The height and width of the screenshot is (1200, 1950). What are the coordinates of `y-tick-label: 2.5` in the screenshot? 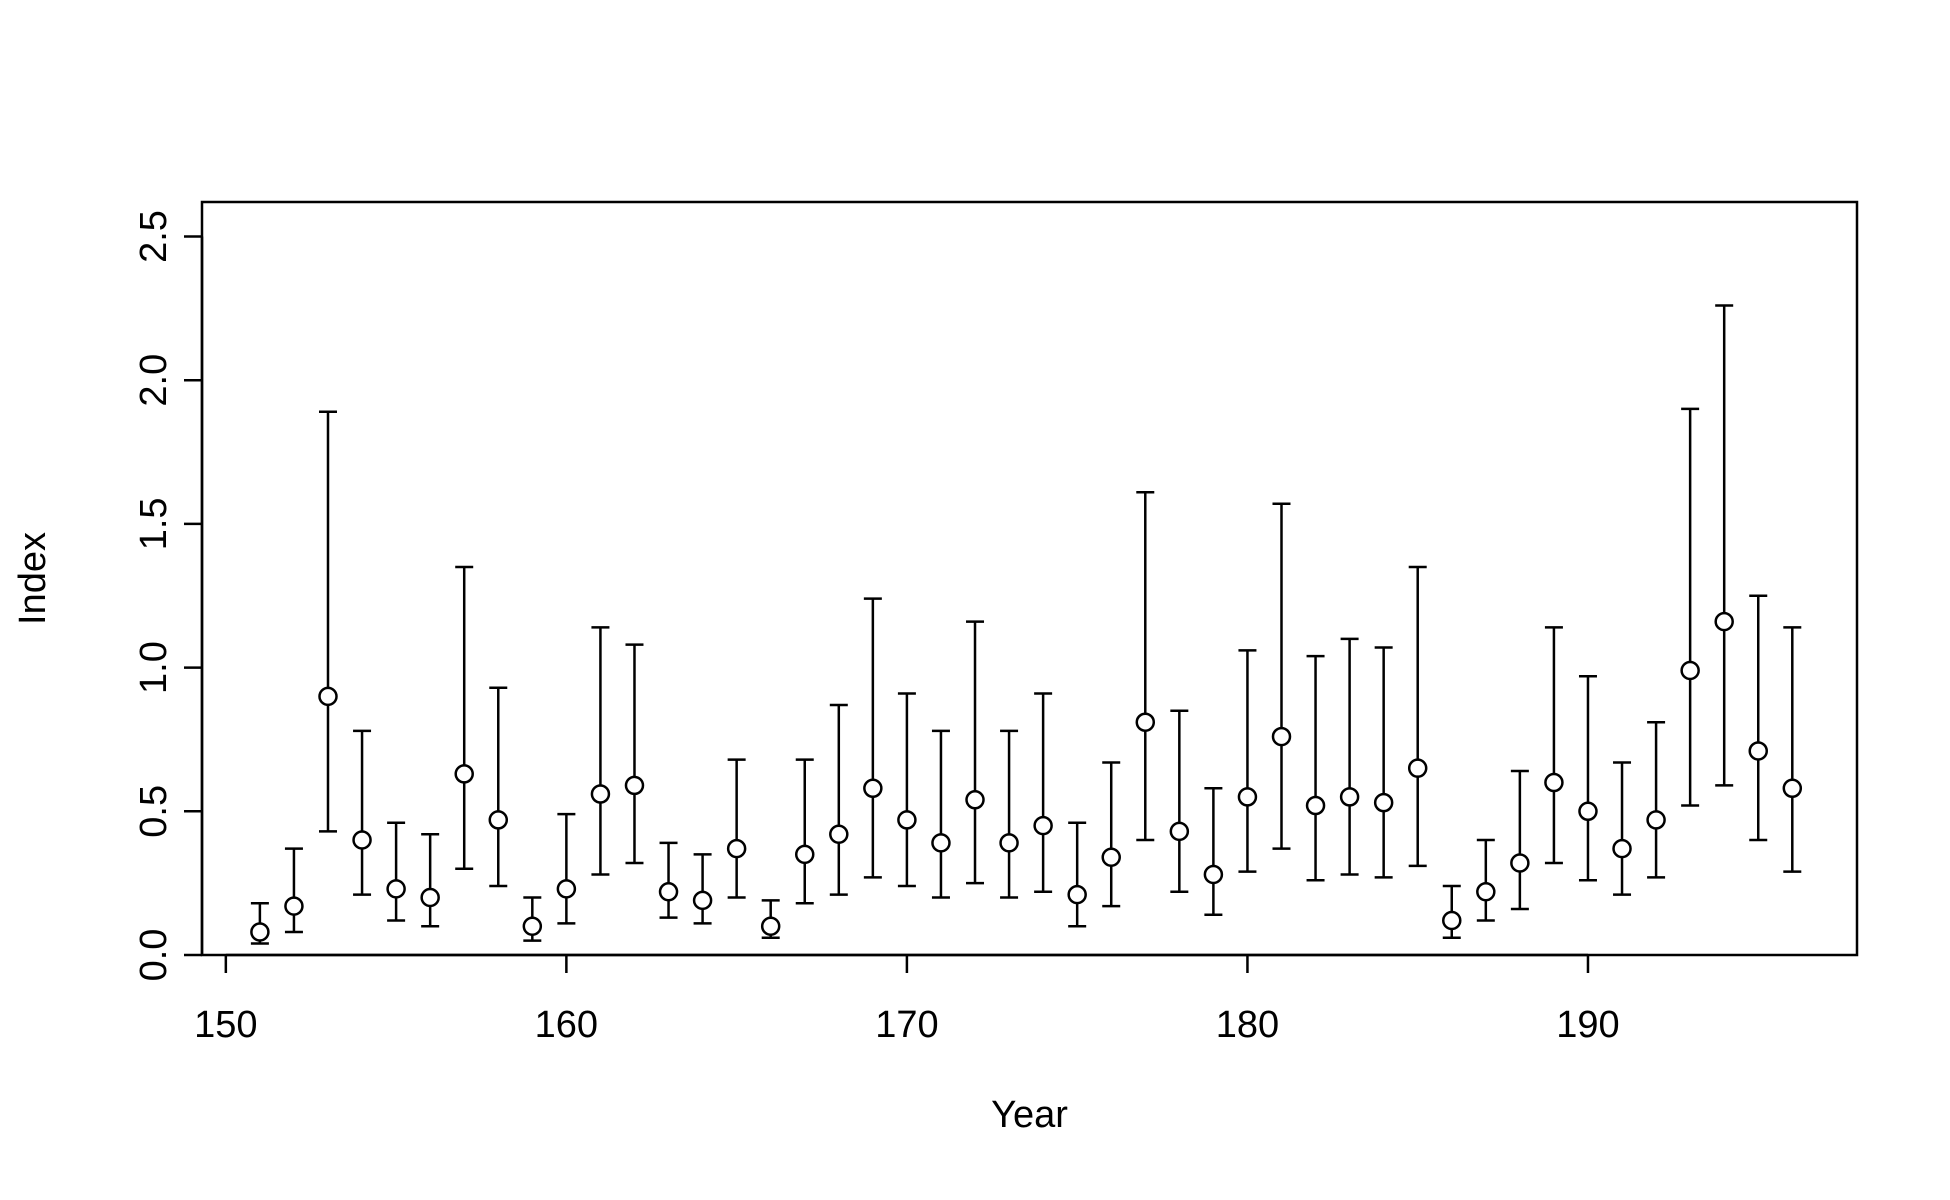 It's located at (154, 236).